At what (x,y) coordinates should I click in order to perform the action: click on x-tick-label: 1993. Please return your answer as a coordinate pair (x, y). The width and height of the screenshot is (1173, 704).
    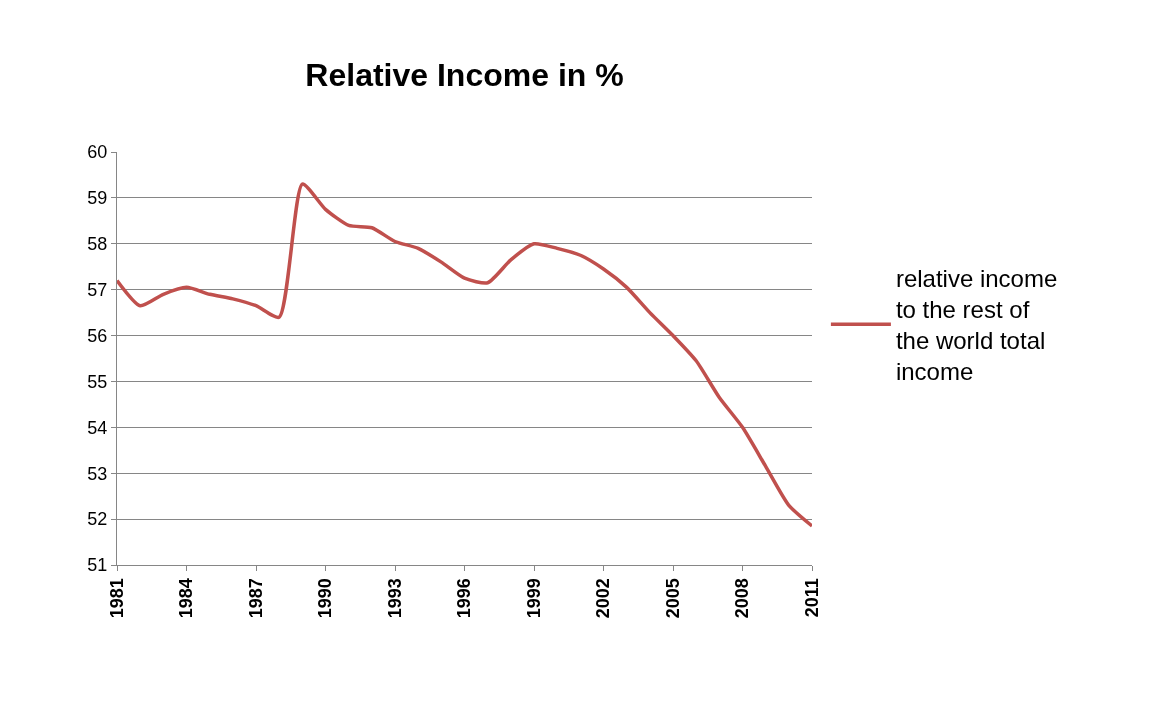
    Looking at the image, I should click on (394, 598).